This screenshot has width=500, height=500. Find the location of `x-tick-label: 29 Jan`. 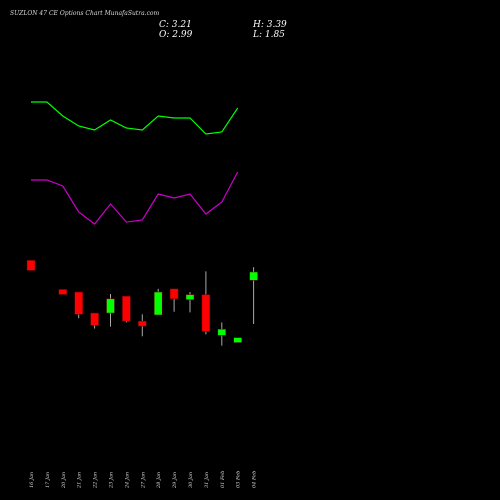

x-tick-label: 29 Jan is located at coordinates (175, 480).